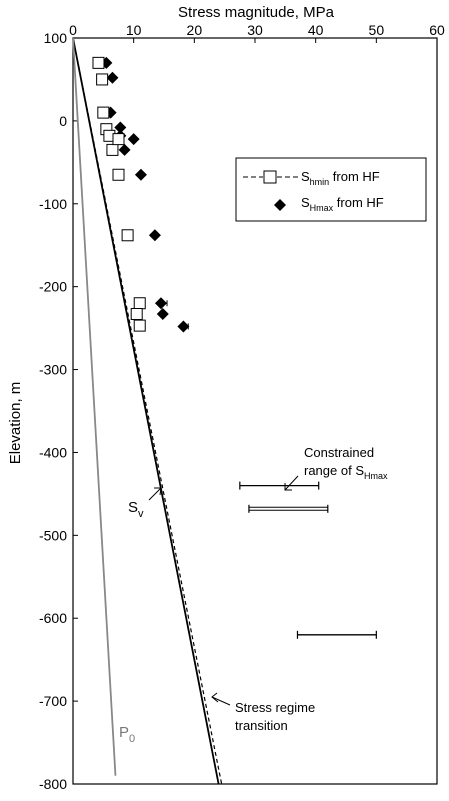 The height and width of the screenshot is (801, 449). Describe the element at coordinates (136, 509) in the screenshot. I see `sv-label: Sv` at that location.